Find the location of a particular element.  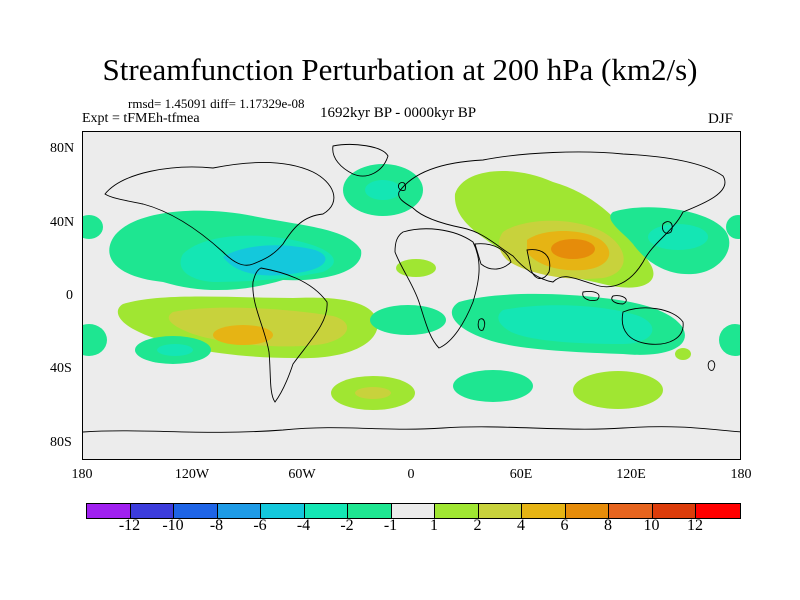

lon-label-60w: 60W is located at coordinates (302, 474).